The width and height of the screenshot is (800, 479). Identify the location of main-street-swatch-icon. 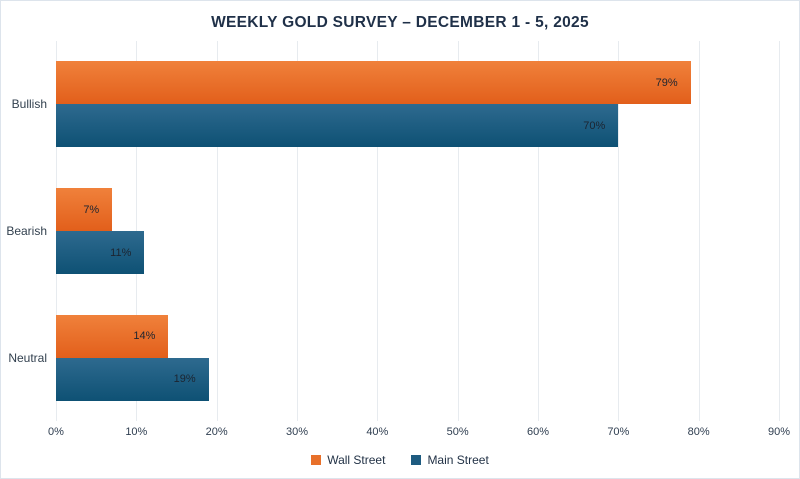
(416, 460).